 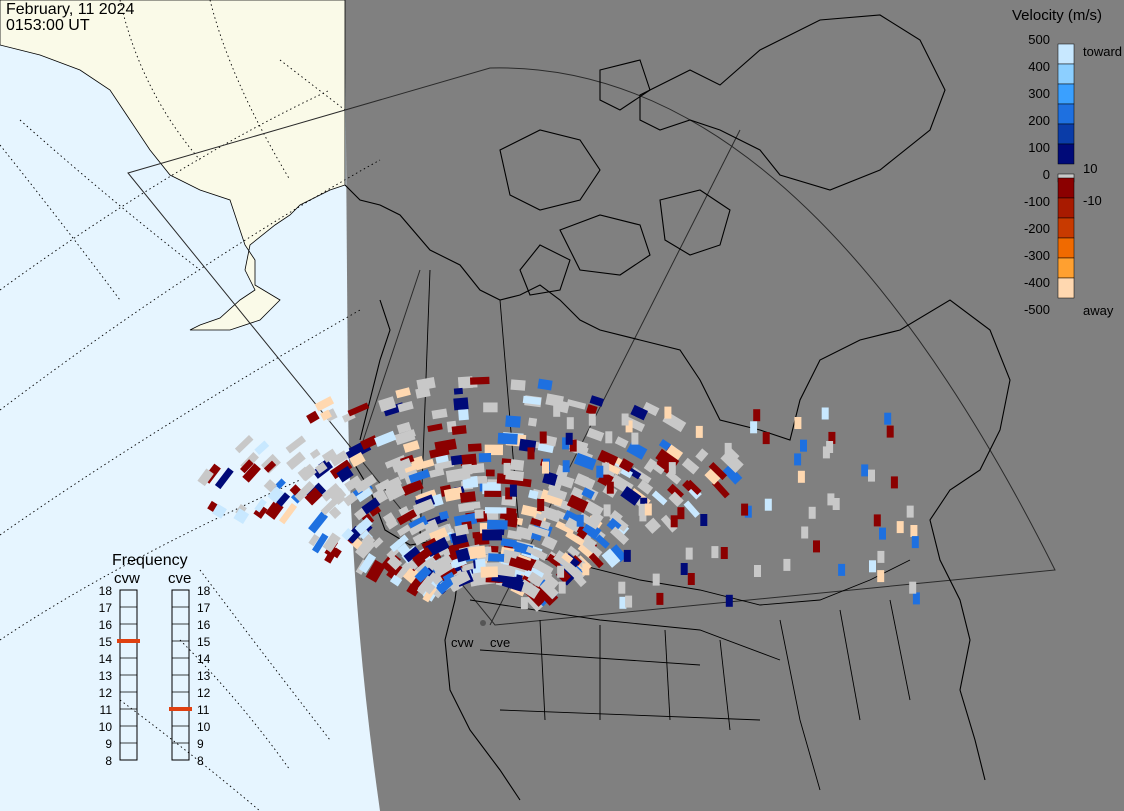 What do you see at coordinates (1039, 147) in the screenshot?
I see `legend-value-label: 100` at bounding box center [1039, 147].